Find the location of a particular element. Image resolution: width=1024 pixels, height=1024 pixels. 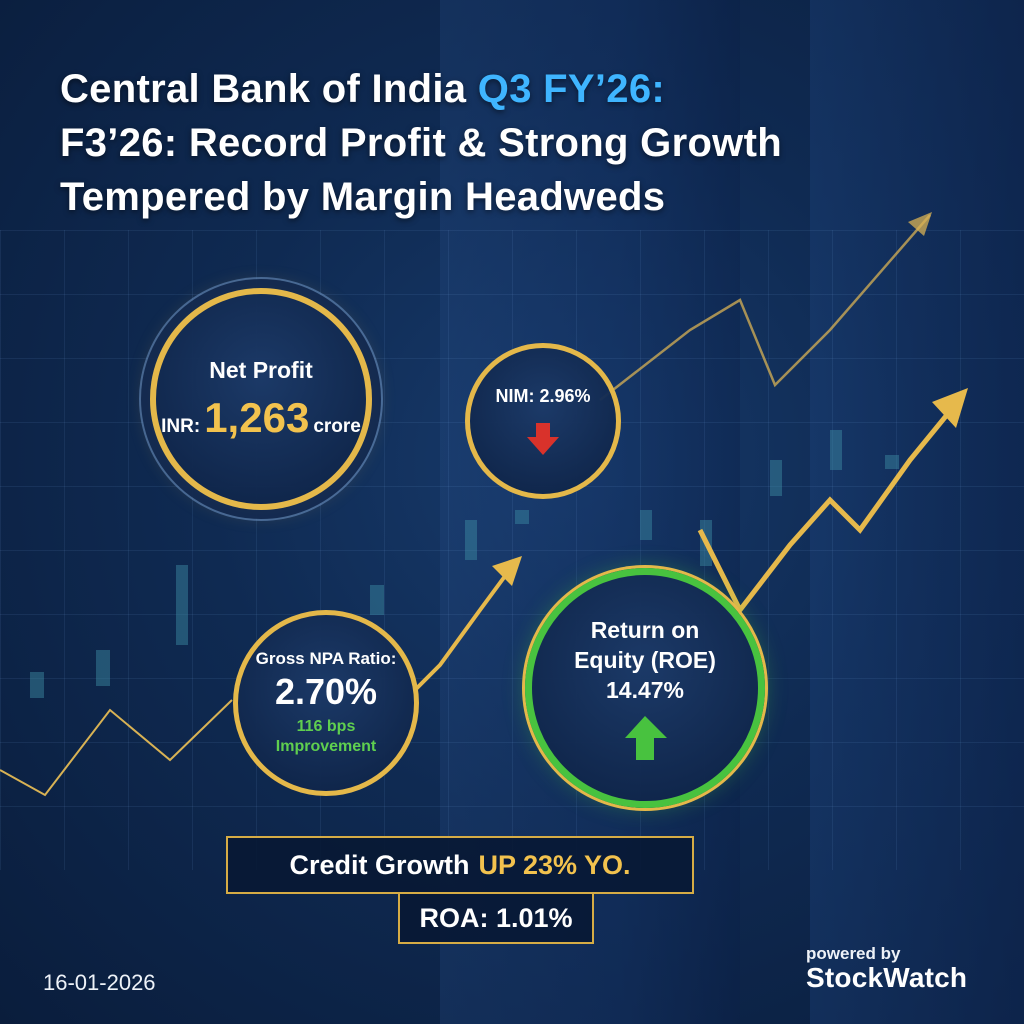

trend-line-npa is located at coordinates (461, 631).